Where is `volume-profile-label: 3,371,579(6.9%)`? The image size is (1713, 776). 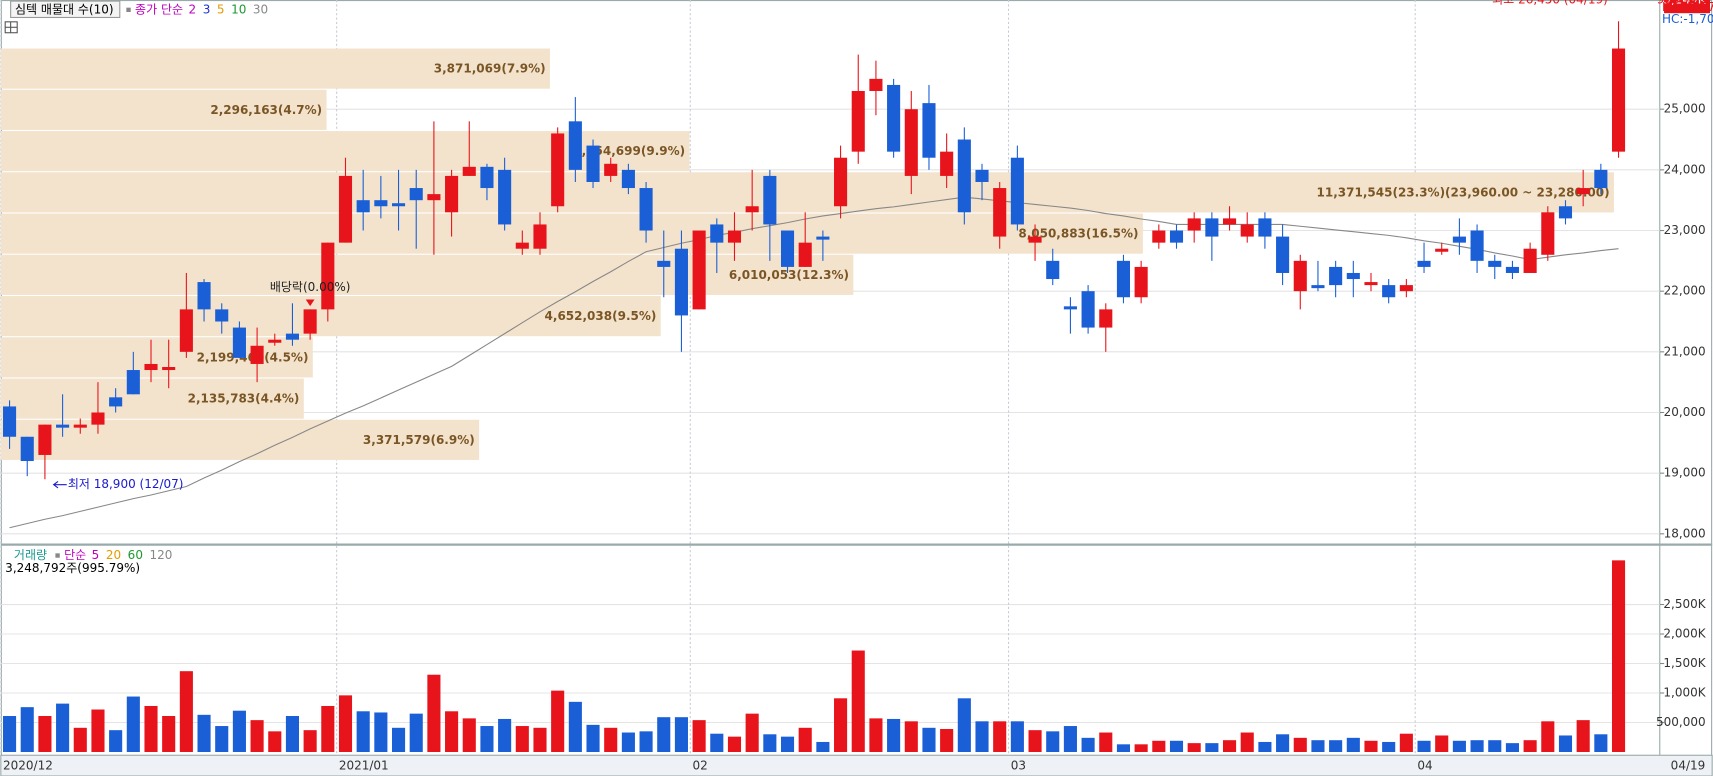
volume-profile-label: 3,371,579(6.9%) is located at coordinates (419, 440).